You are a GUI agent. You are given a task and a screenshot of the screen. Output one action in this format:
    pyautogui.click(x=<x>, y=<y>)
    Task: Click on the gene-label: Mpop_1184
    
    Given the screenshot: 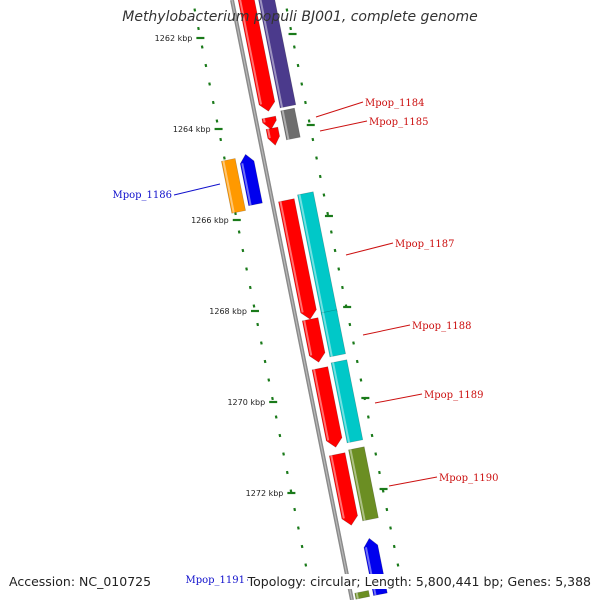 What is the action you would take?
    pyautogui.click(x=395, y=103)
    